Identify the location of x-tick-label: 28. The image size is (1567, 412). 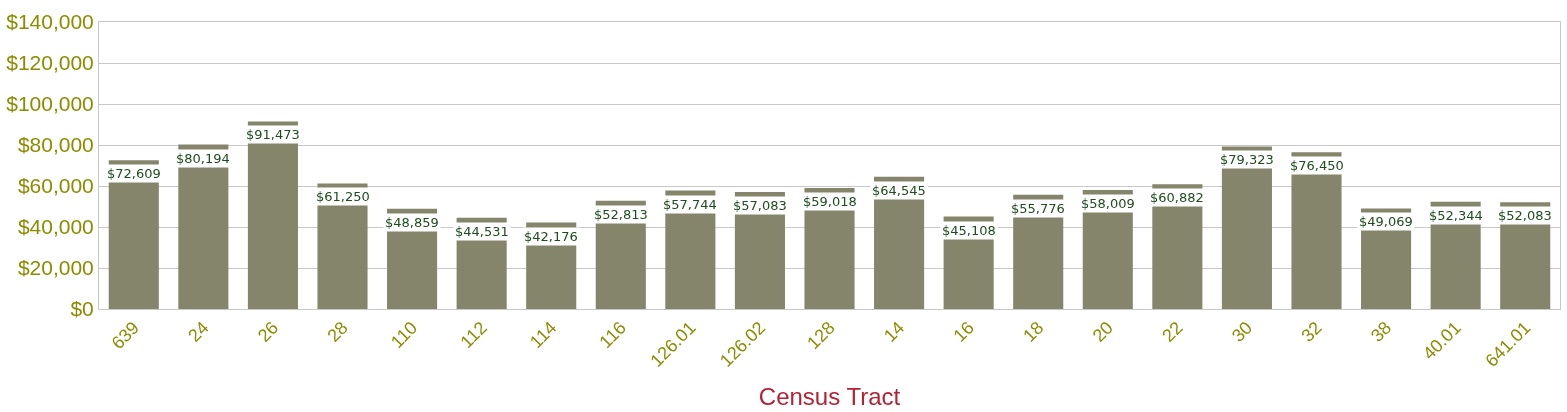
(337, 331).